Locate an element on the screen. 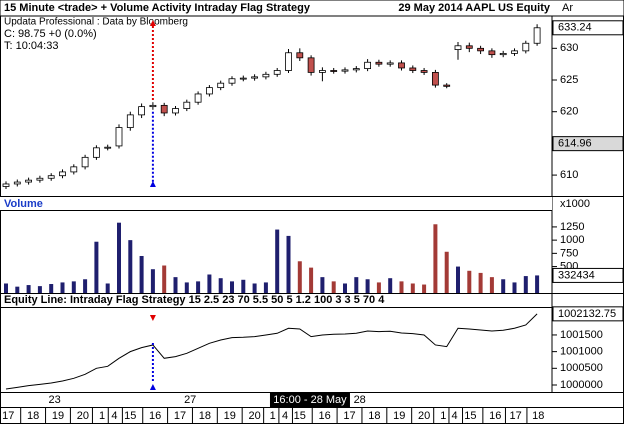 This screenshot has width=624, height=424. price-marker-label: 633.24 is located at coordinates (575, 28).